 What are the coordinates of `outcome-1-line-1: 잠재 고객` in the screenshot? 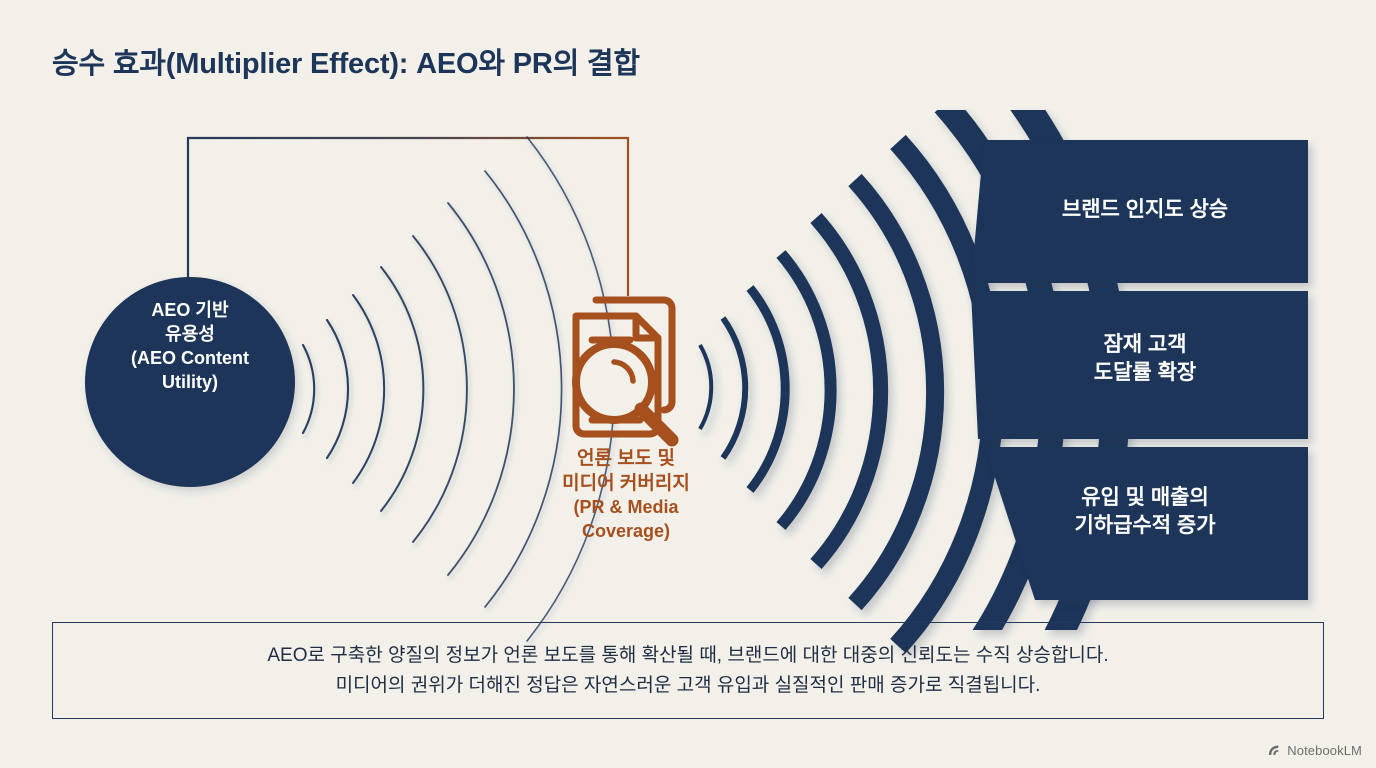 It's located at (1145, 344).